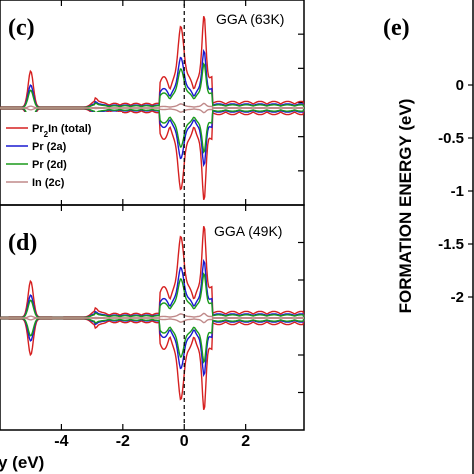 This screenshot has height=474, width=474. Describe the element at coordinates (62, 131) in the screenshot. I see `legend-entry: Pr2In (total)` at that location.